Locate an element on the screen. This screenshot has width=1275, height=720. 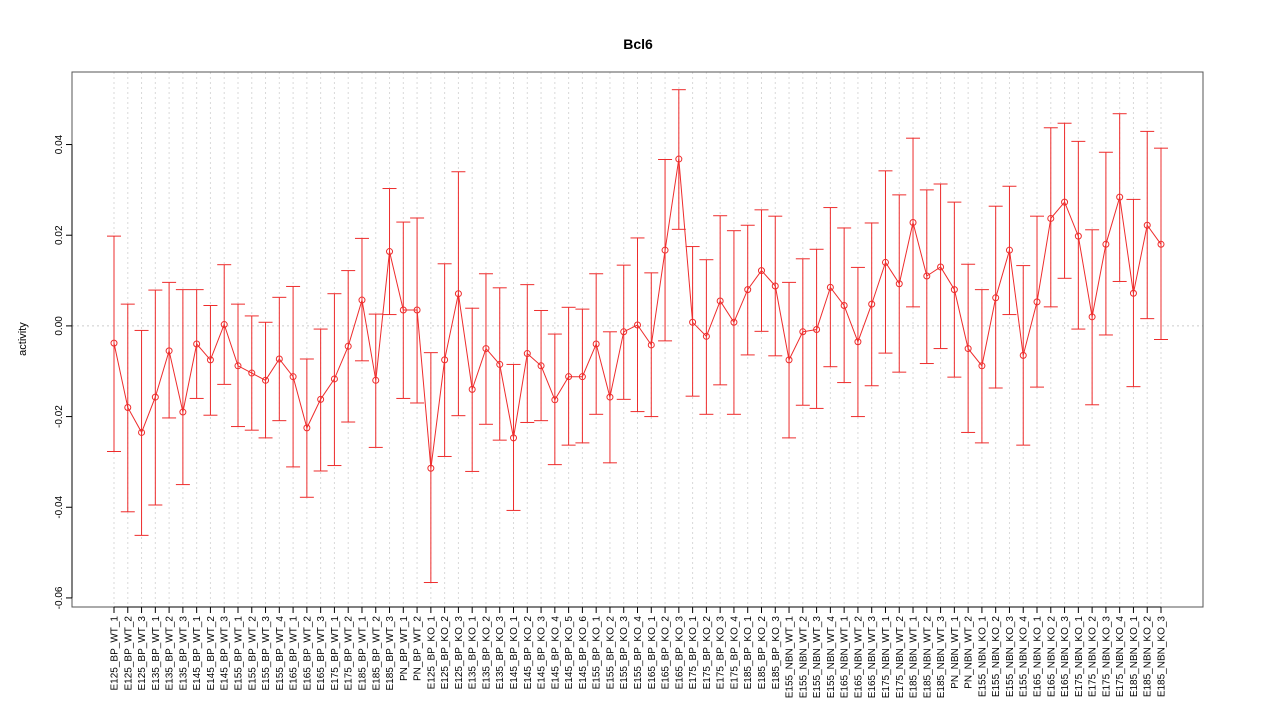
x-tick-label: PN_NBN_WT_1 is located at coordinates (955, 652).